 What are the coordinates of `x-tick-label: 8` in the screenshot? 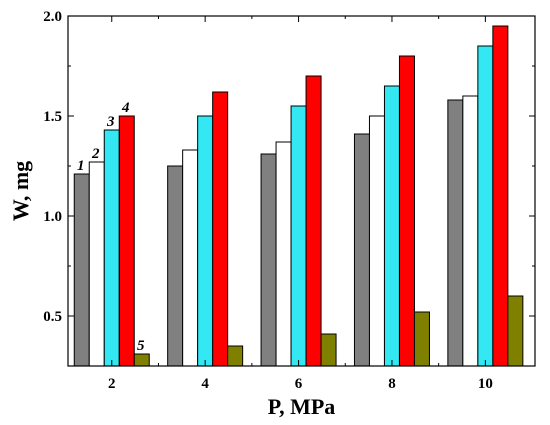 It's located at (392, 384).